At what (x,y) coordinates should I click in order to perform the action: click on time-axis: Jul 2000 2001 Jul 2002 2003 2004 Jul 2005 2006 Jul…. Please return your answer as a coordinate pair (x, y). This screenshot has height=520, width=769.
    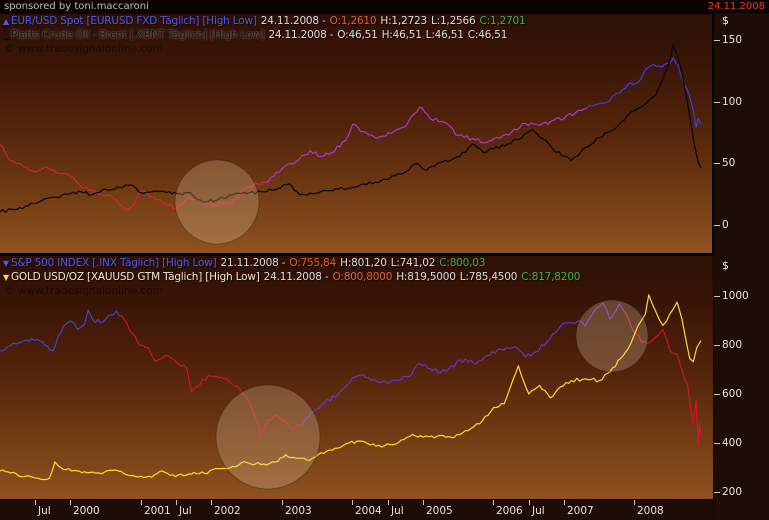
    Looking at the image, I should click on (356, 510).